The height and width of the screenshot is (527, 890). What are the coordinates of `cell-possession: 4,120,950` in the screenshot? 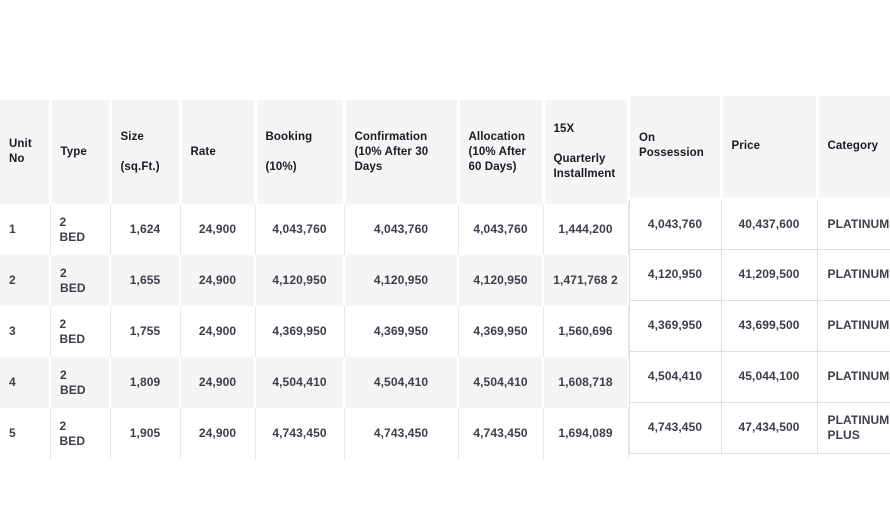 It's located at (675, 274).